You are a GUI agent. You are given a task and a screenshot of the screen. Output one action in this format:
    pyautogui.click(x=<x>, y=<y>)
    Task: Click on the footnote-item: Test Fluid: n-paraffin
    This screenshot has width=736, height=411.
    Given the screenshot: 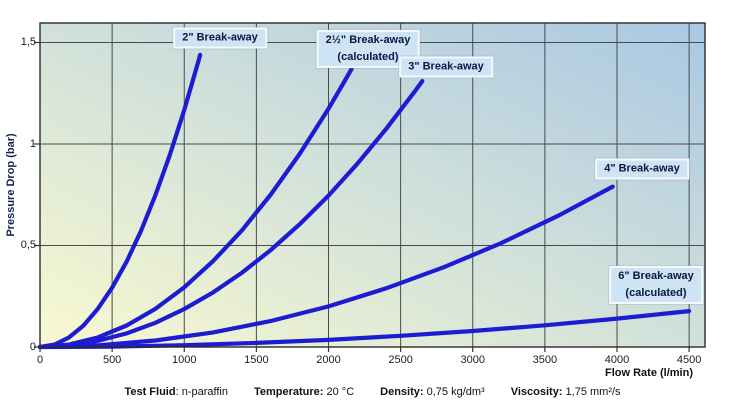 What is the action you would take?
    pyautogui.click(x=176, y=392)
    